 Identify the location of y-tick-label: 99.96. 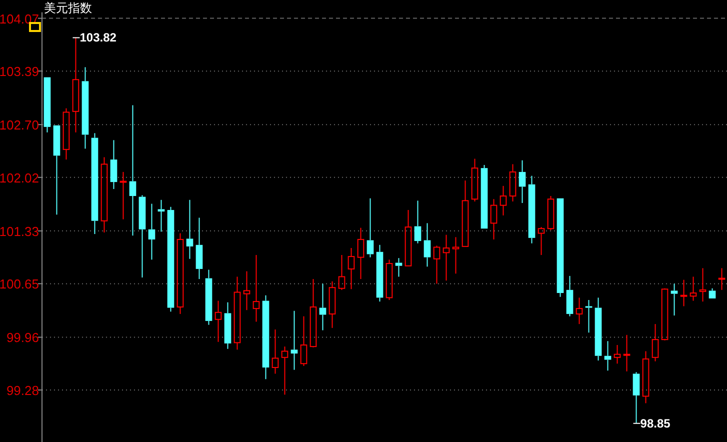
(22, 338).